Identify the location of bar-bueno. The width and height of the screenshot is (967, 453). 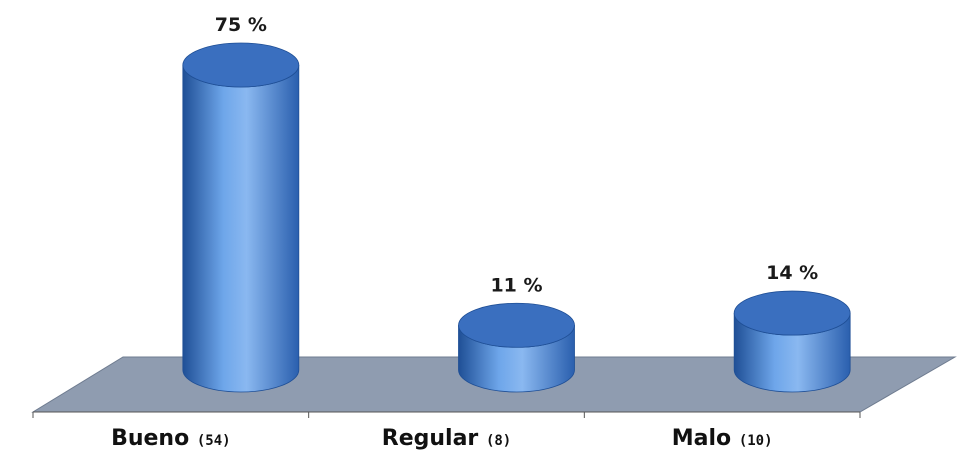
(241, 217).